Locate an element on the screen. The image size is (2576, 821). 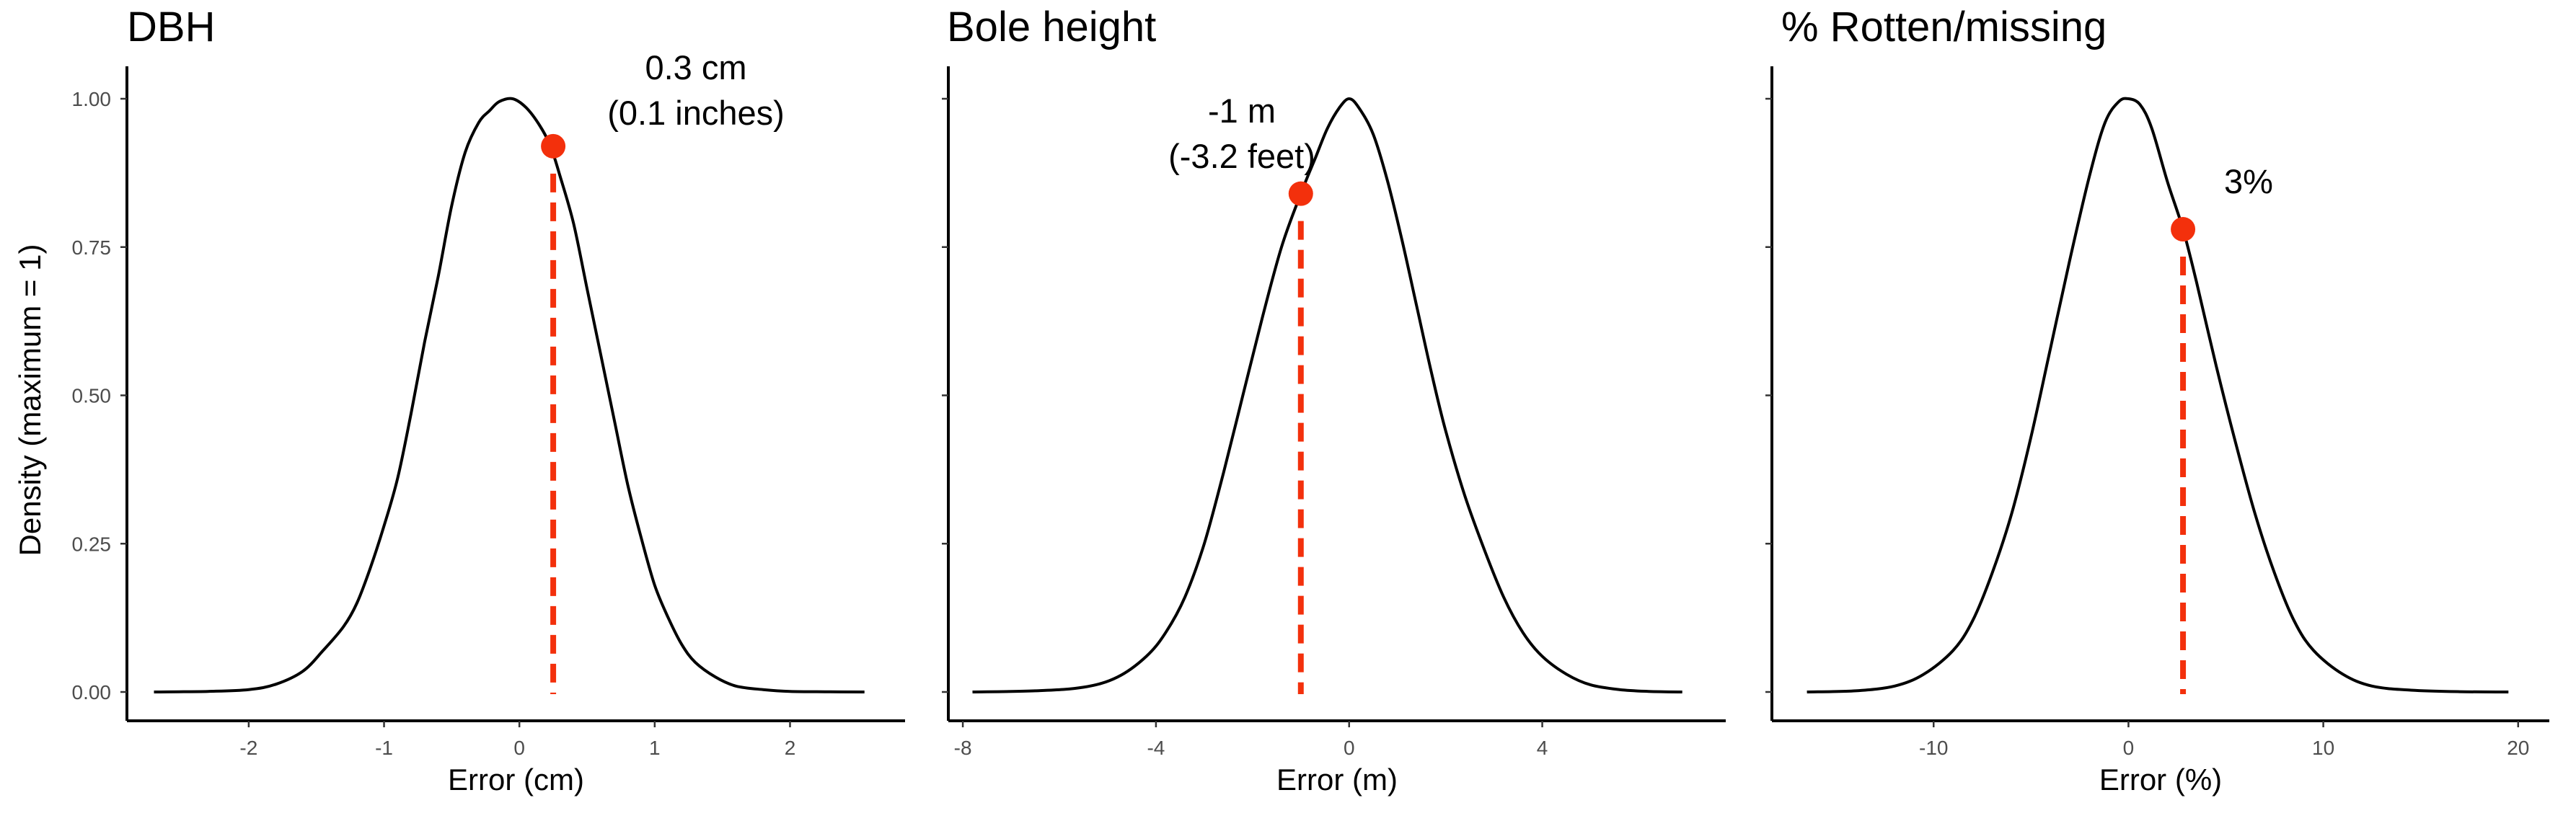
x-axis-title: Error (%) is located at coordinates (2160, 779).